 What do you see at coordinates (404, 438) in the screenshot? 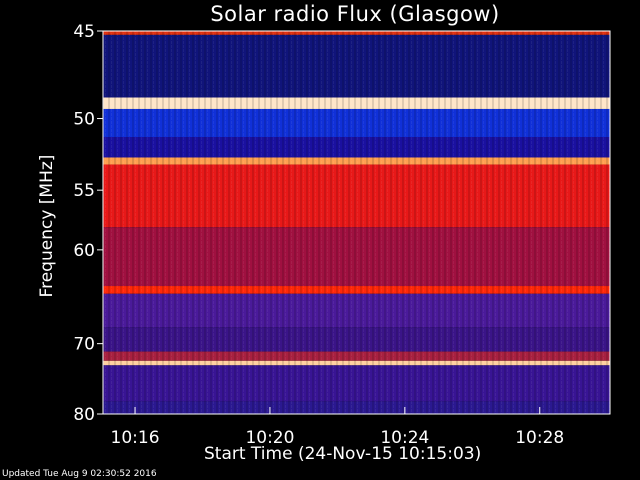
I see `x-tick-label-10:24: 10:24` at bounding box center [404, 438].